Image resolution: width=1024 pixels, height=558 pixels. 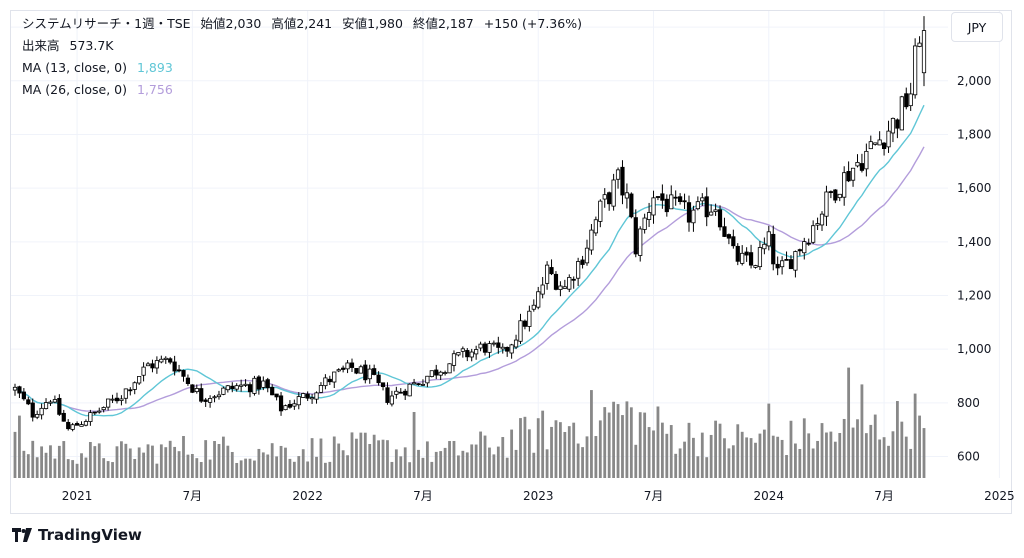 What do you see at coordinates (974, 188) in the screenshot?
I see `y-tick-label: 1,600` at bounding box center [974, 188].